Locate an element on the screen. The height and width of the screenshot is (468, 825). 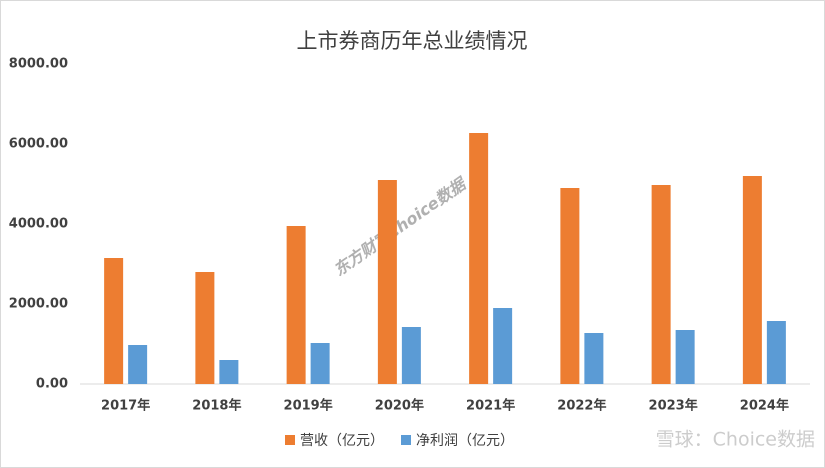
watermark: 雪球：Choice数据 is located at coordinates (735, 440).